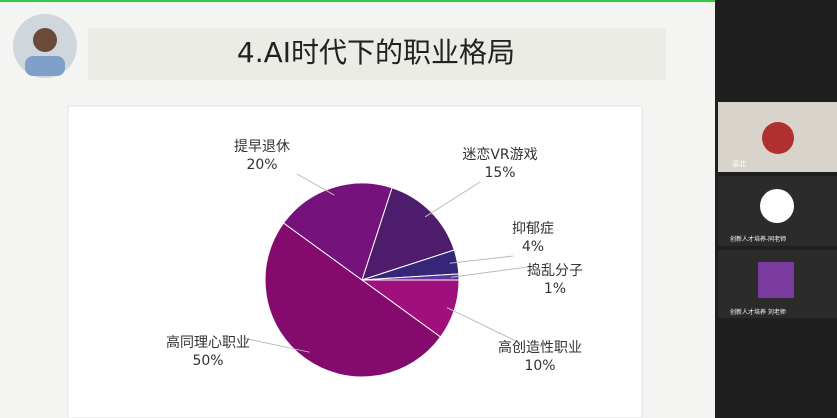  What do you see at coordinates (261, 165) in the screenshot?
I see `slice-value: 20%` at bounding box center [261, 165].